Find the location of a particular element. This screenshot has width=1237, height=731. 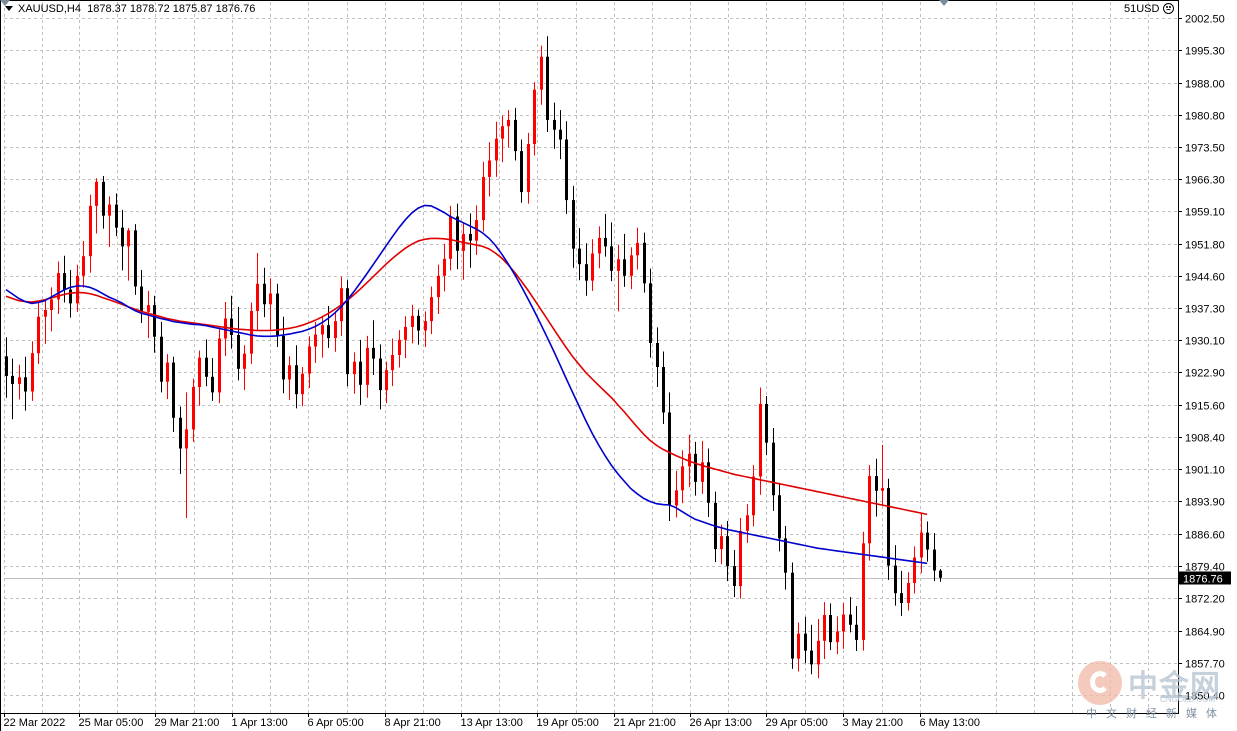

y-tick-label: 1901.10 is located at coordinates (1205, 471).